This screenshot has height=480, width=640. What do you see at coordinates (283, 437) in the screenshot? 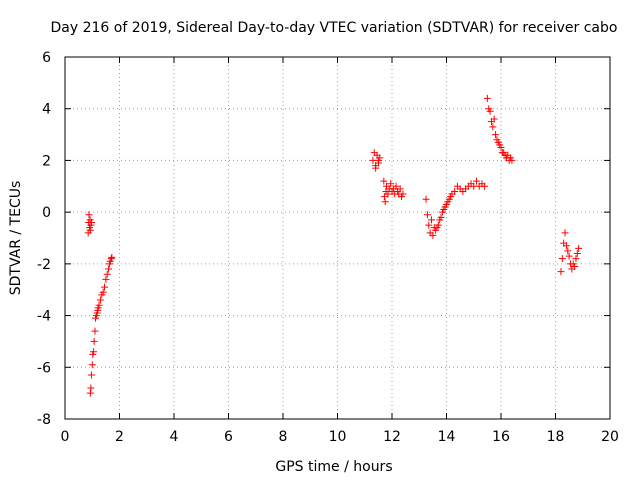
I see `x-tick-label: 8` at bounding box center [283, 437].